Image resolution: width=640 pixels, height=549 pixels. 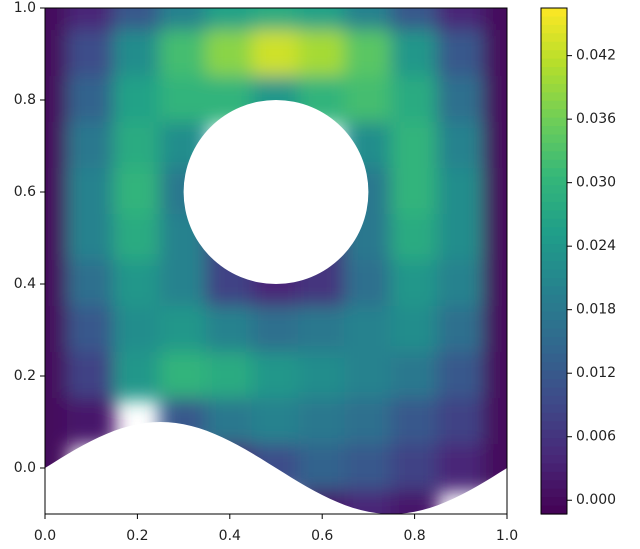 I want to click on colorbar-tick-label: 0.024, so click(x=596, y=246).